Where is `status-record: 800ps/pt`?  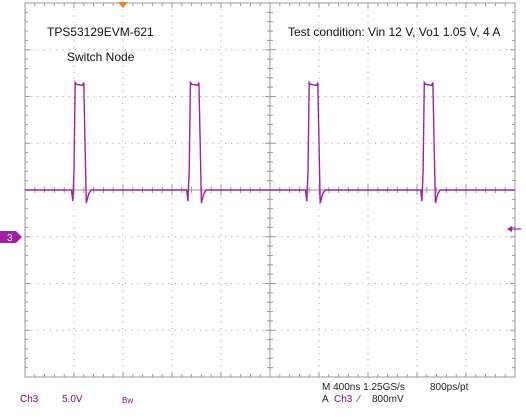
status-record: 800ps/pt is located at coordinates (449, 387).